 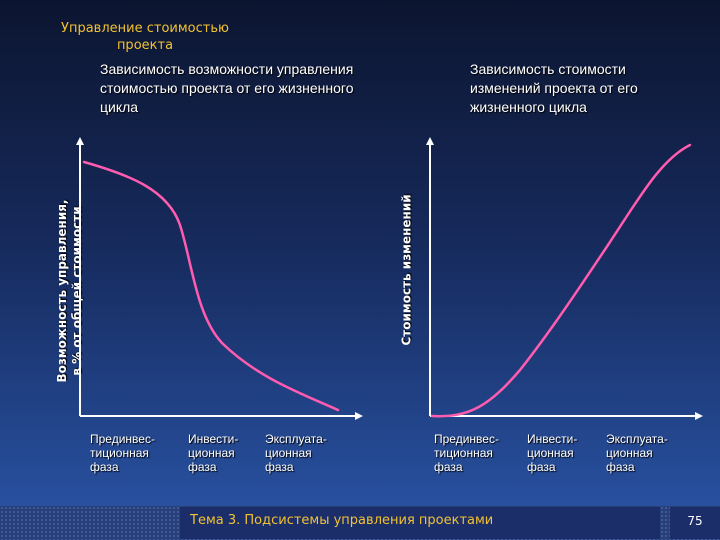 What do you see at coordinates (342, 520) in the screenshot?
I see `footer-text: Тема 3. Подсистемы управления проектами` at bounding box center [342, 520].